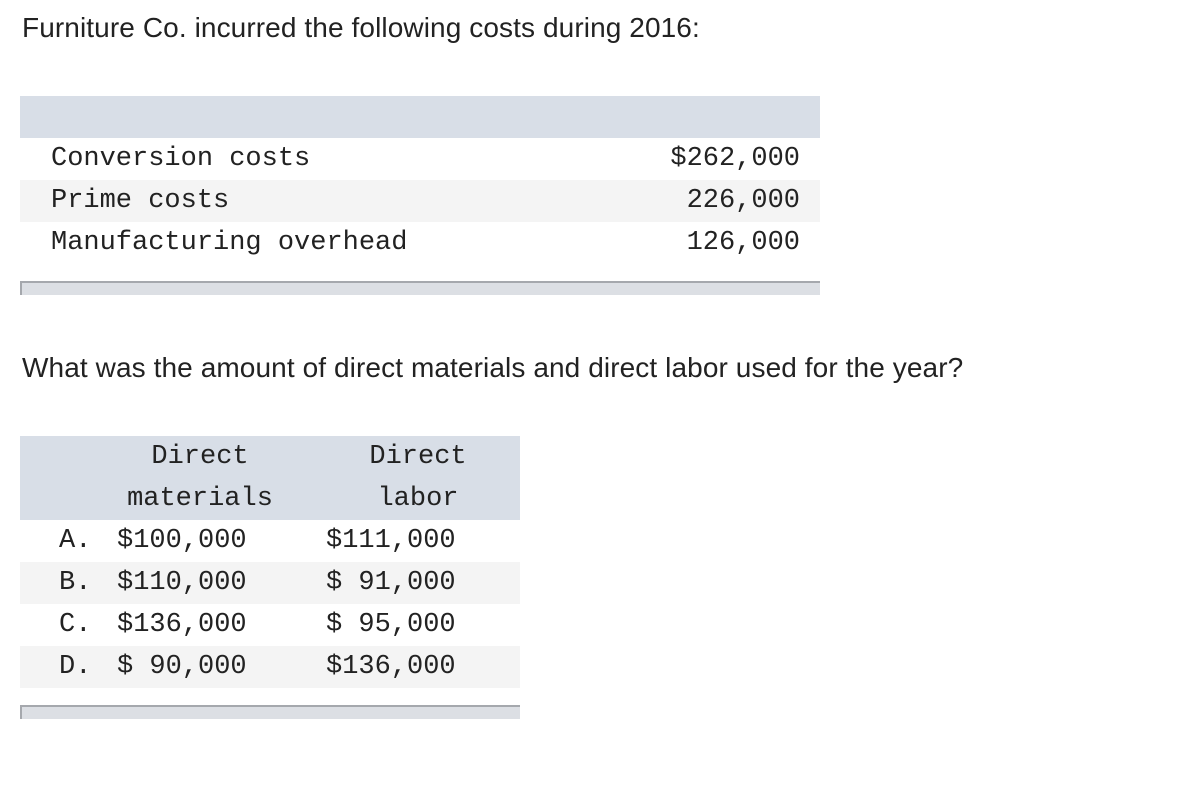 The height and width of the screenshot is (792, 1194). Describe the element at coordinates (75, 667) in the screenshot. I see `option-letter: D.` at that location.